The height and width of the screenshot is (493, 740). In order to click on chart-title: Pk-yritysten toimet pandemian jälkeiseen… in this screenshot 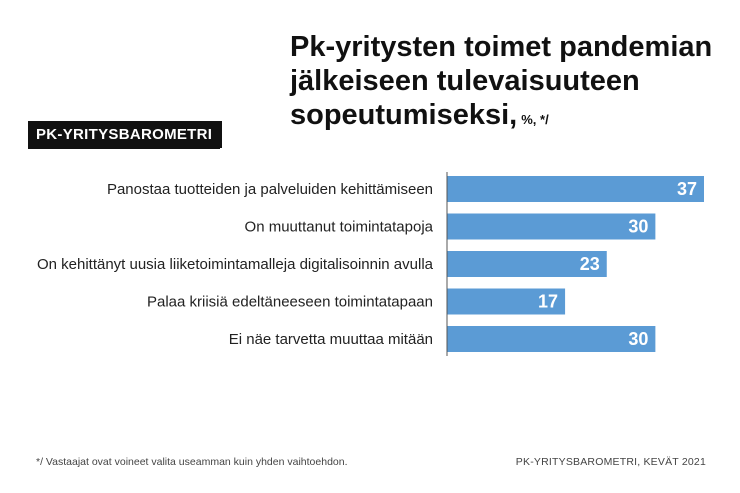, I will do `click(510, 83)`.